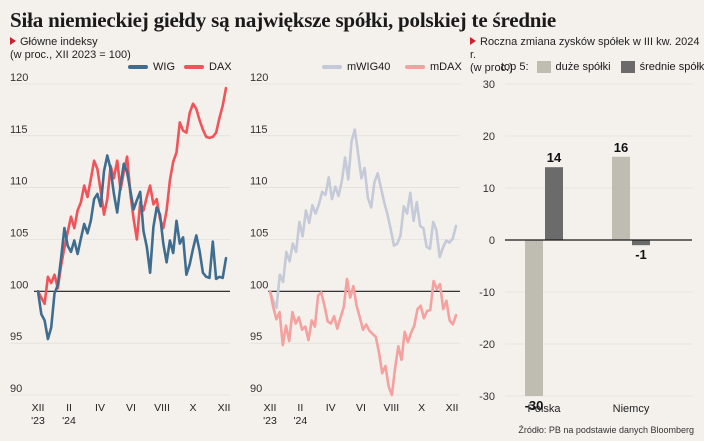  Describe the element at coordinates (69, 408) in the screenshot. I see `panel1-x-tick-label: II` at that location.